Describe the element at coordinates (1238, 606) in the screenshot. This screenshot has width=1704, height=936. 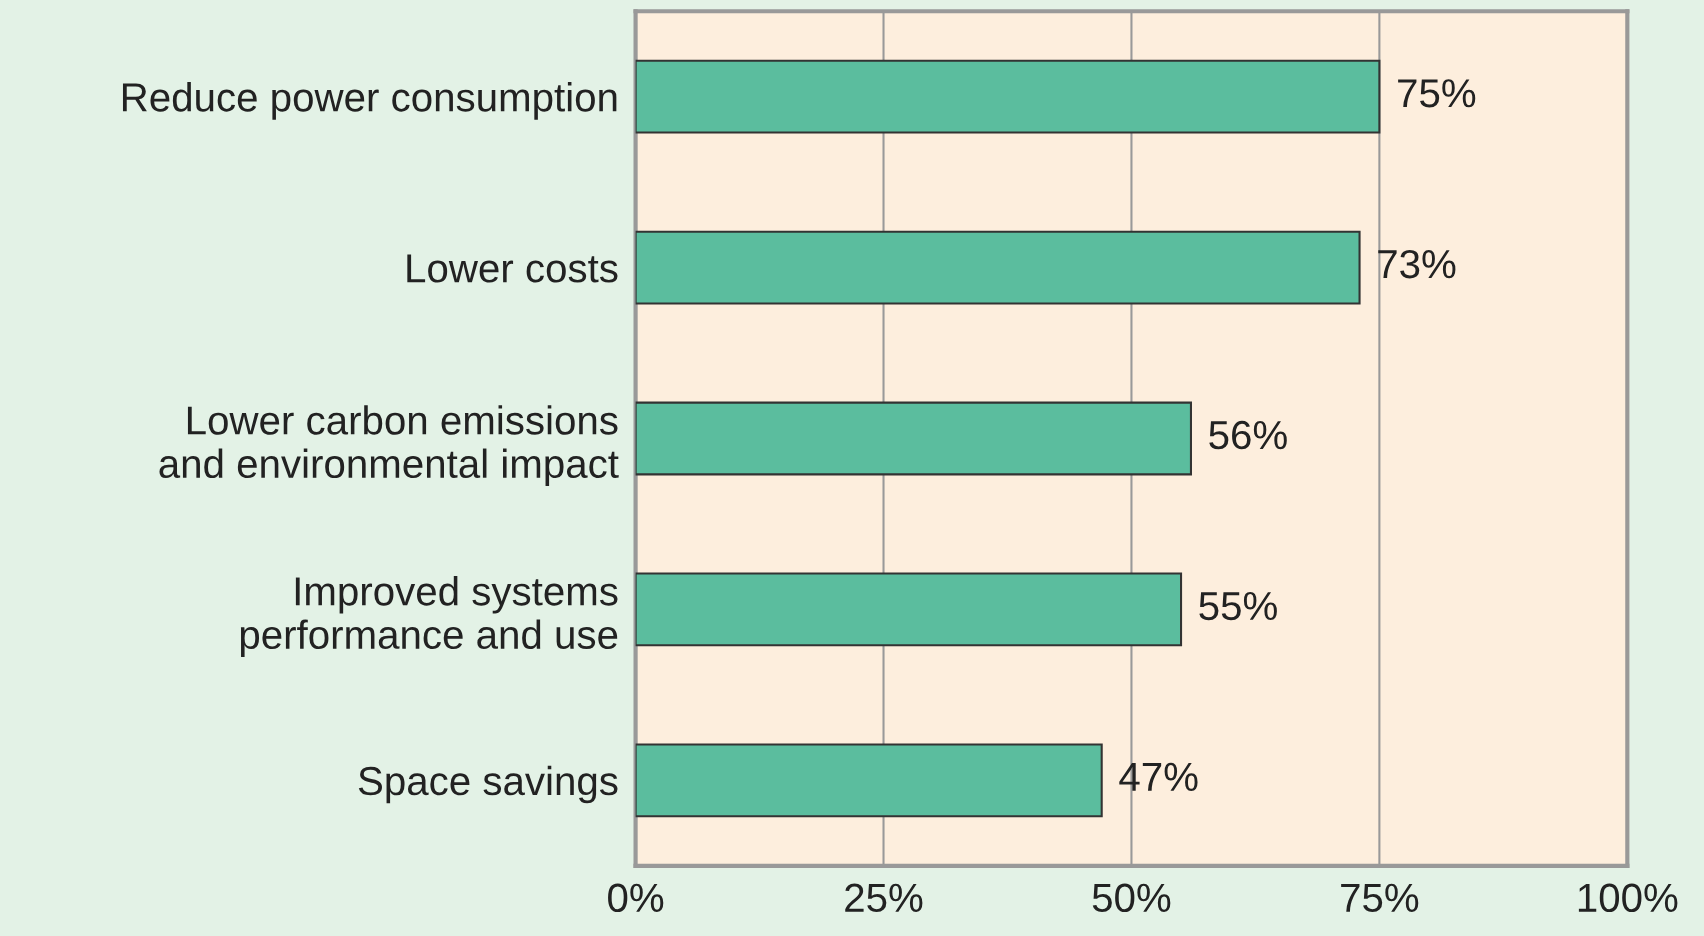
I see `data-label: 55%` at that location.